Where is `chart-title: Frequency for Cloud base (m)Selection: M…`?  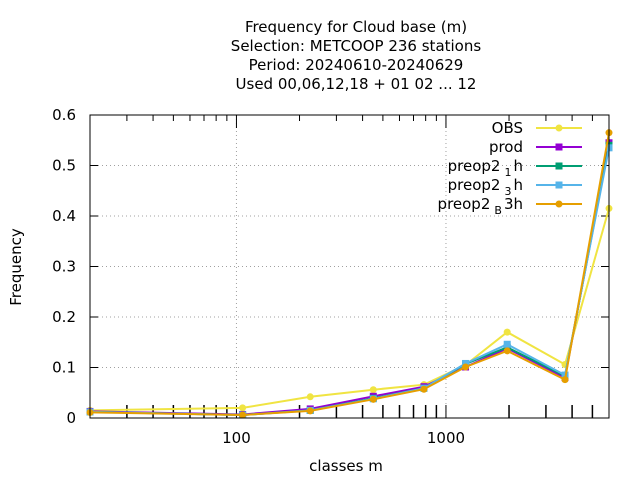 chart-title: Frequency for Cloud base (m)Selection: M… is located at coordinates (356, 55).